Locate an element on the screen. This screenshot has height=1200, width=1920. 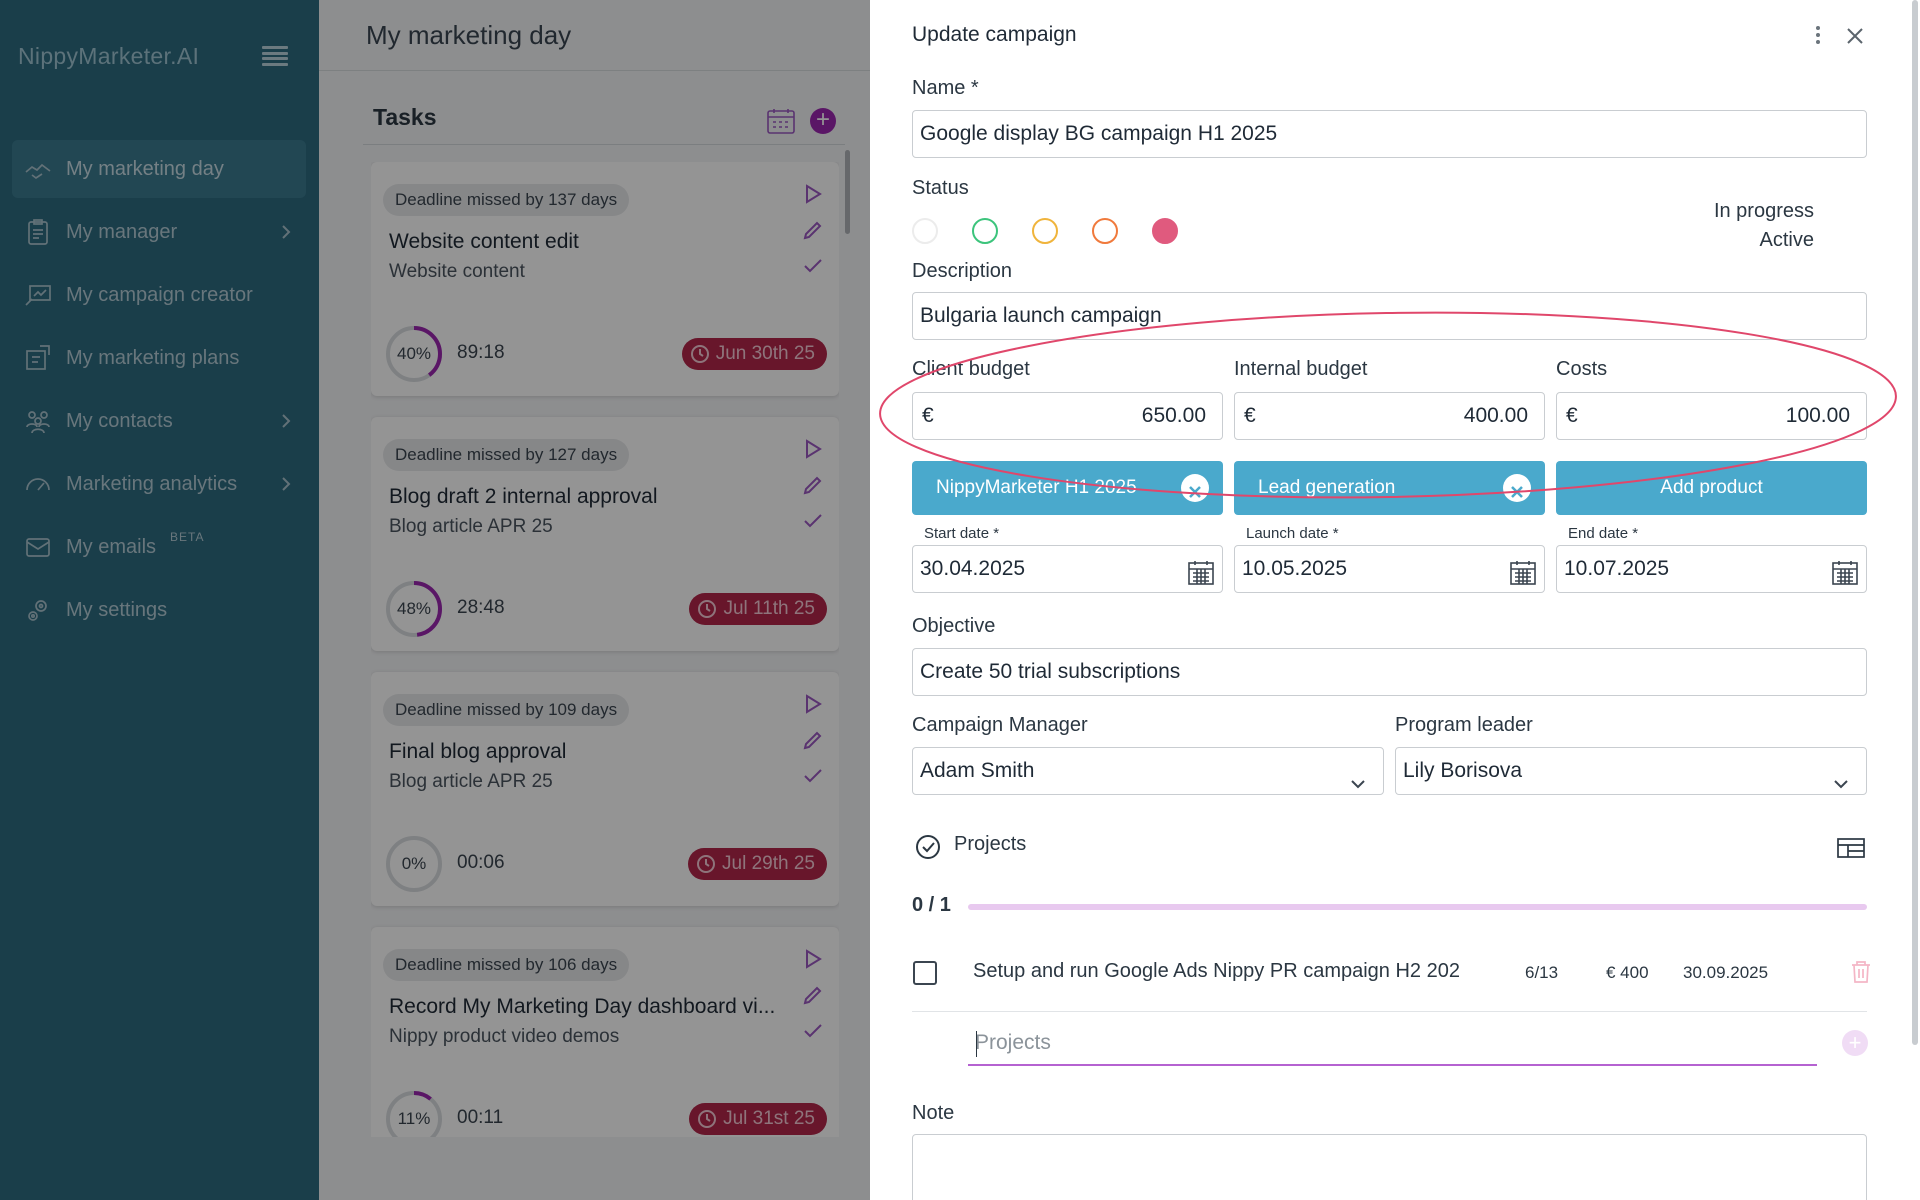
launch-date-input: 10.05.2025 is located at coordinates (1389, 569).